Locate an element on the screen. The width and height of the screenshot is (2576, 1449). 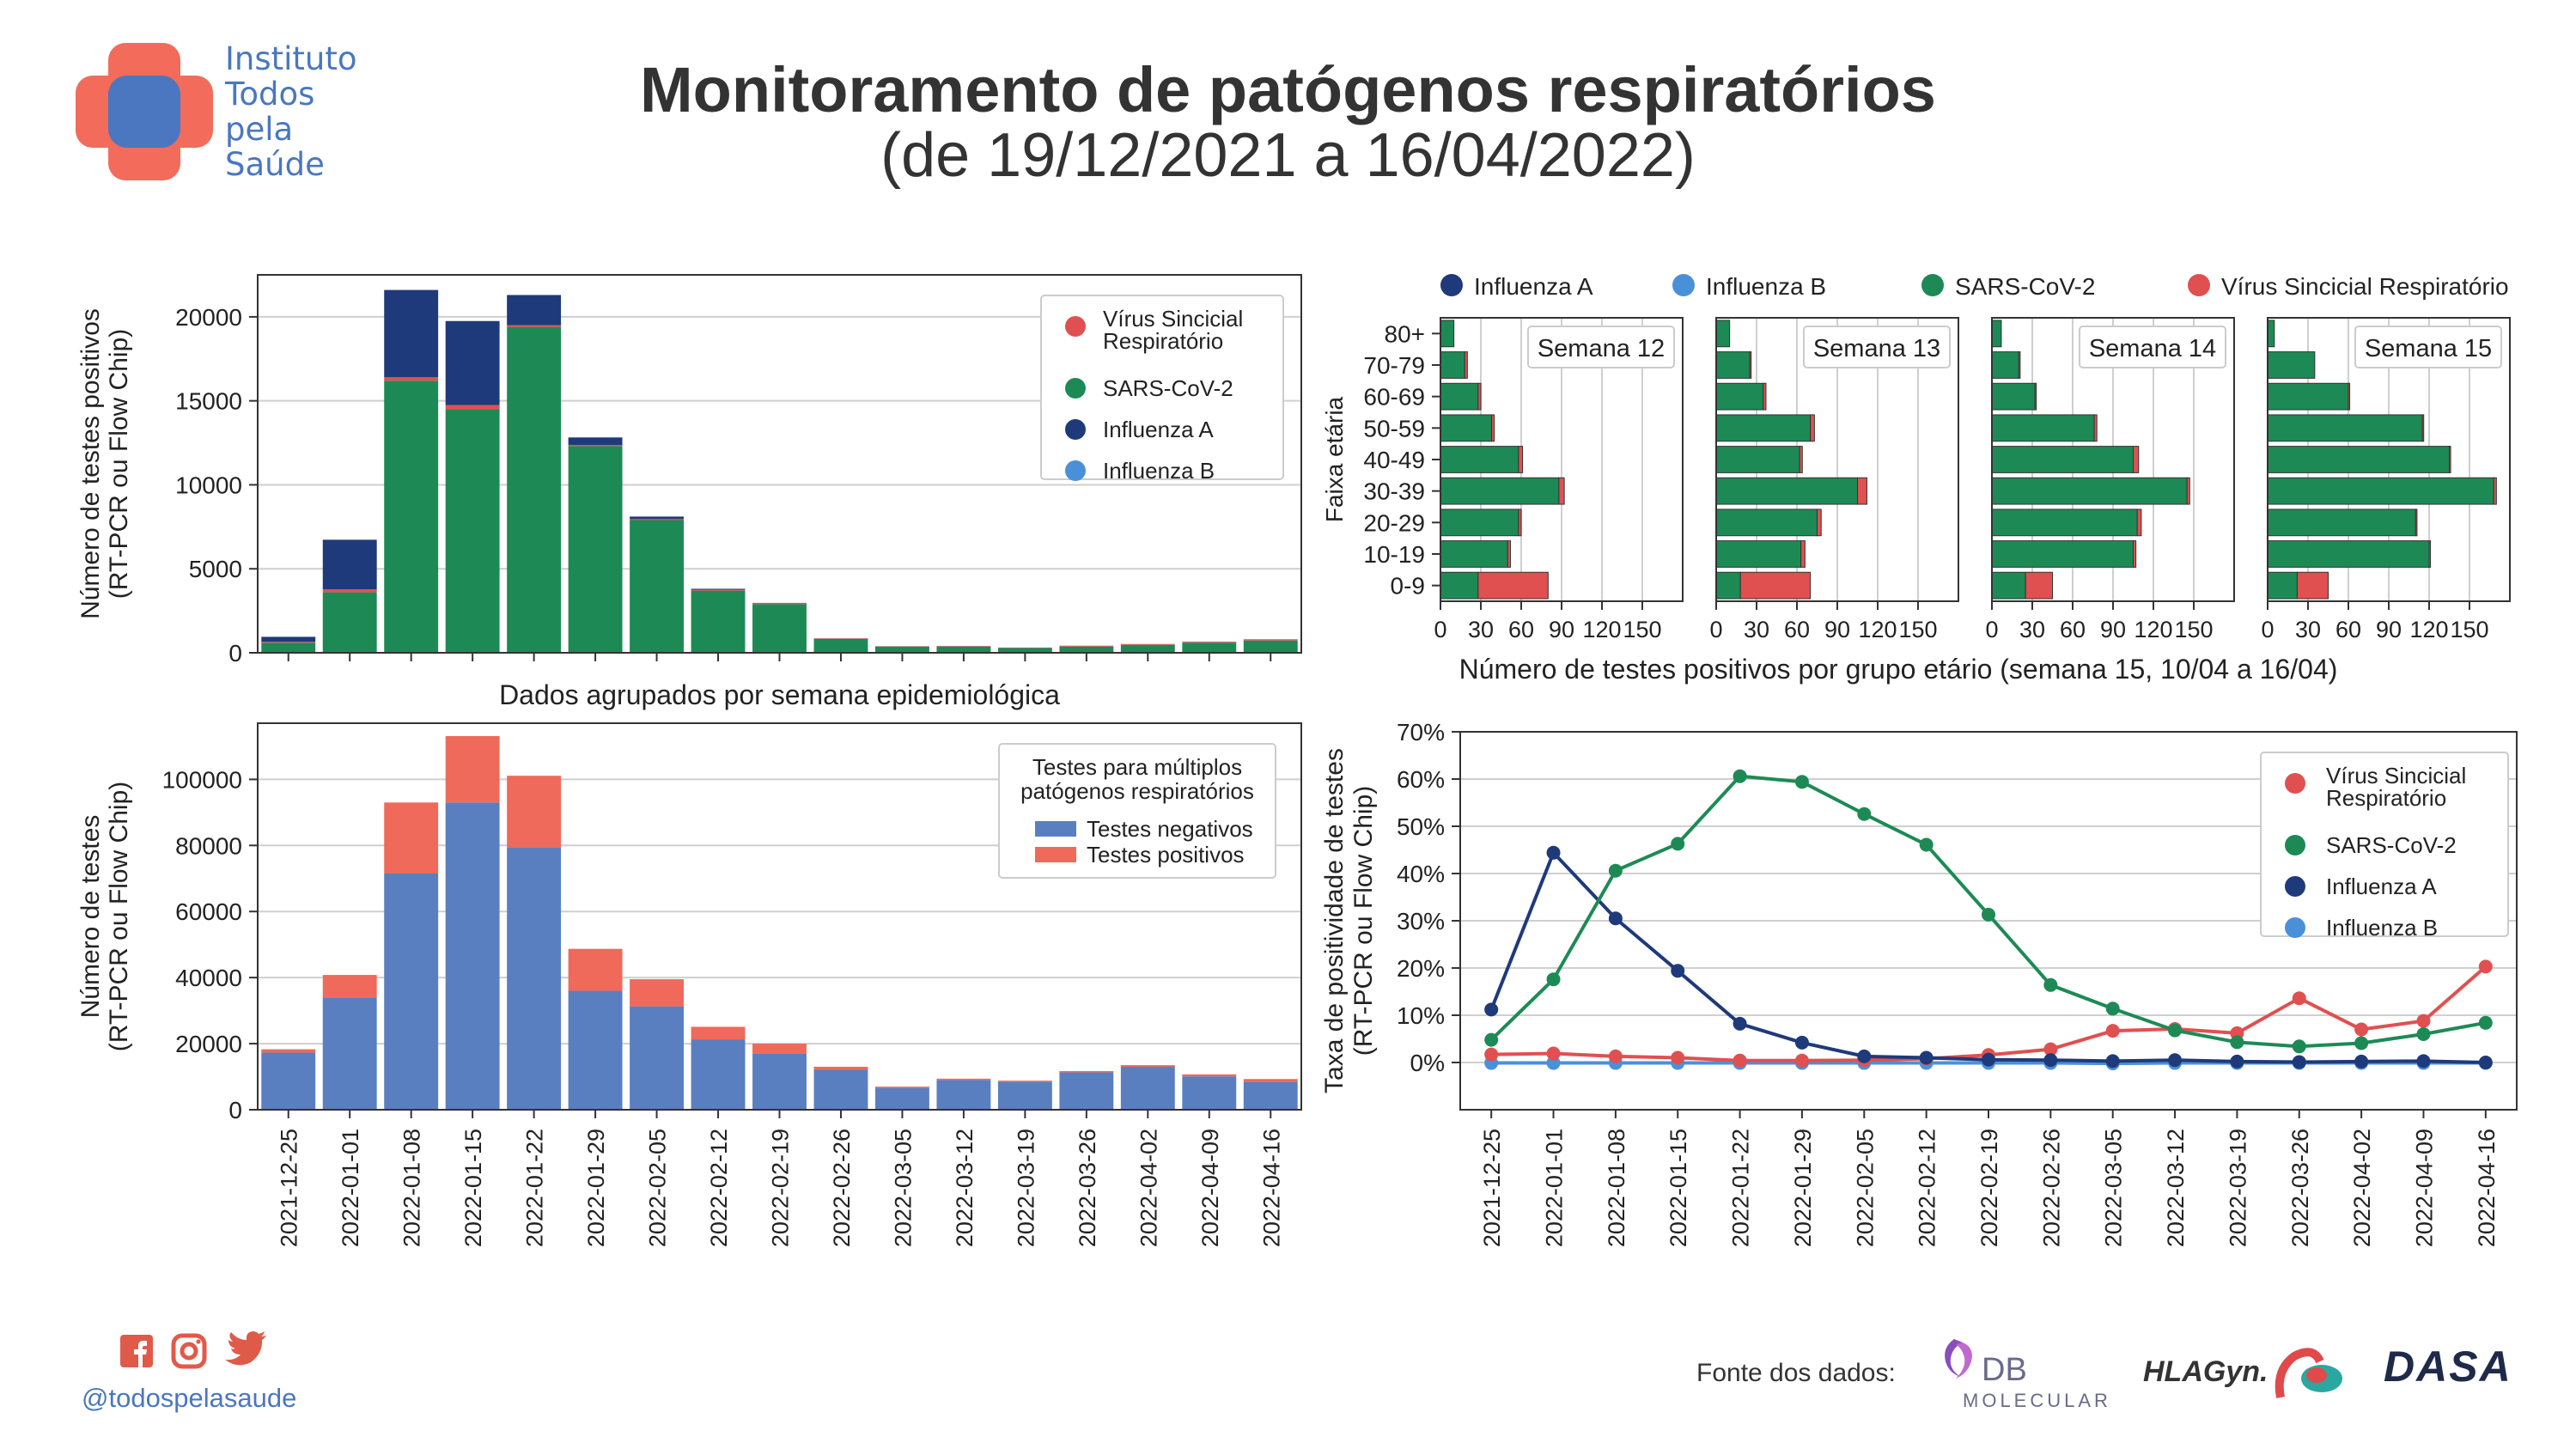
x-tick-label: 2022-02-12 is located at coordinates (1928, 1188).